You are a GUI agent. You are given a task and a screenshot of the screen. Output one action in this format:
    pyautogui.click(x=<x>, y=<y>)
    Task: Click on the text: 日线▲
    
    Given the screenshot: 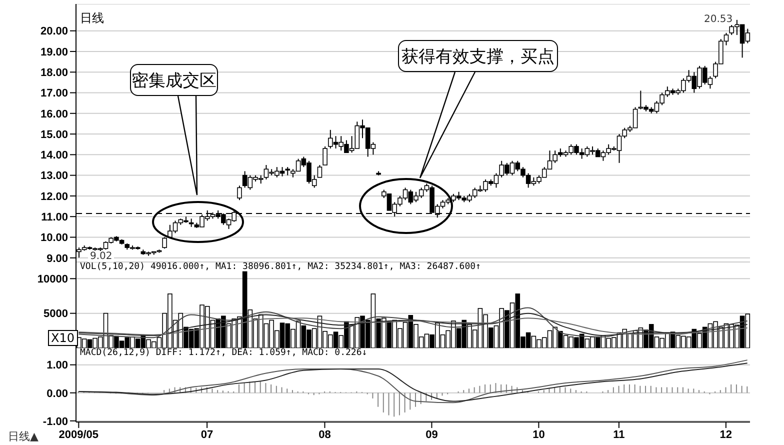 What is the action you would take?
    pyautogui.click(x=23, y=436)
    